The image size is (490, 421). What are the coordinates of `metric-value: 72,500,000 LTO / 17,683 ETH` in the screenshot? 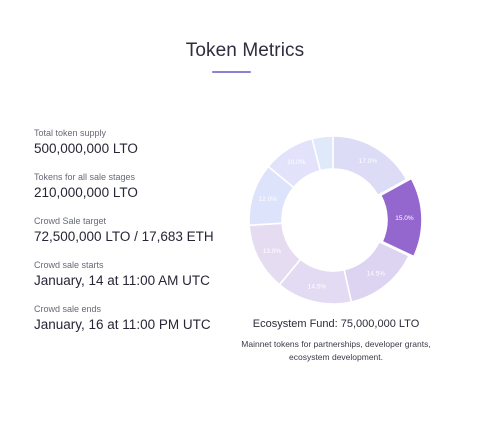 It's located at (124, 236).